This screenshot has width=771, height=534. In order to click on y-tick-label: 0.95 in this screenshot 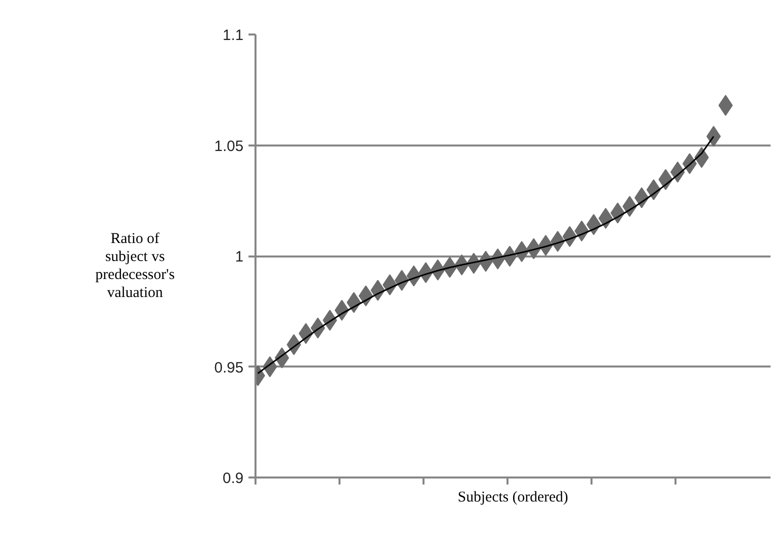, I will do `click(229, 367)`.